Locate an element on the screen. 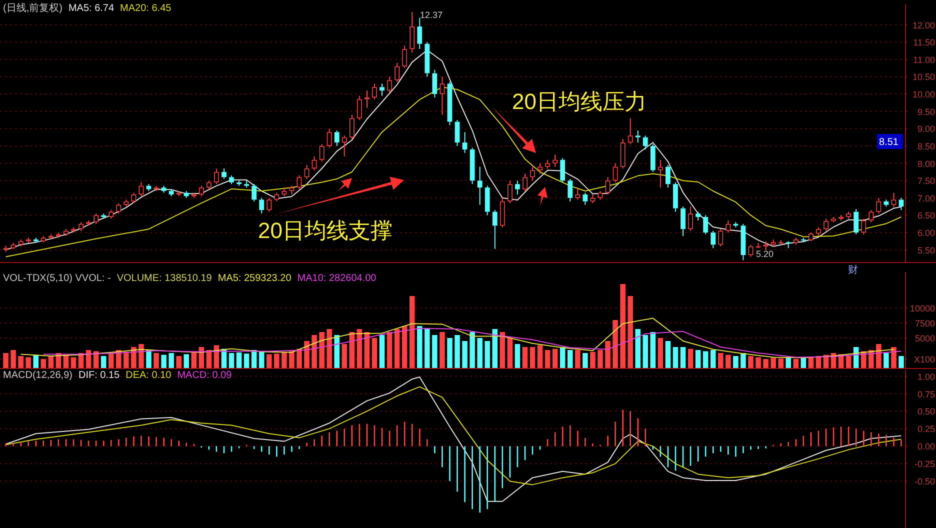 This screenshot has width=936, height=528. y-tick-label: 5000 is located at coordinates (924, 339).